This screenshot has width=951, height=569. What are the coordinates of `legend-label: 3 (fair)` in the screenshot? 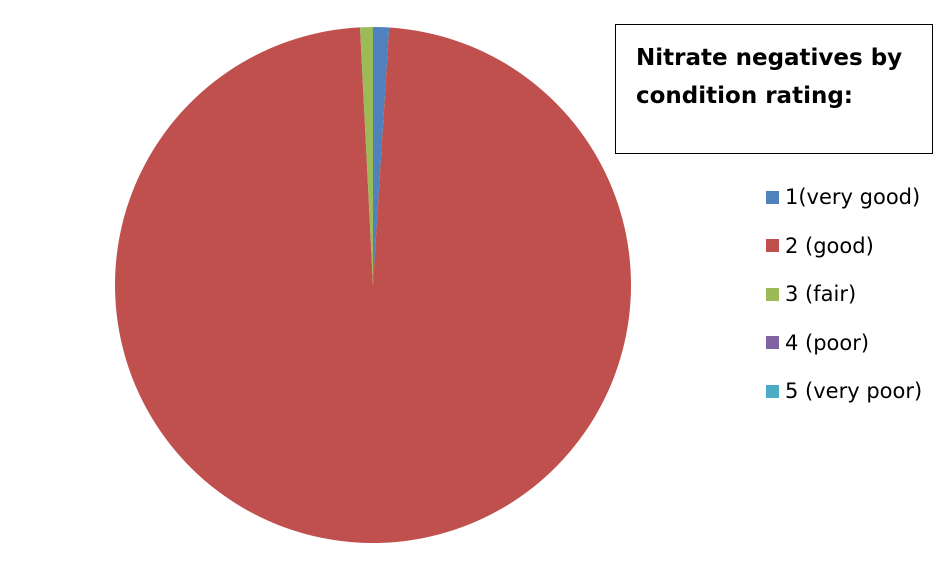 It's located at (821, 294).